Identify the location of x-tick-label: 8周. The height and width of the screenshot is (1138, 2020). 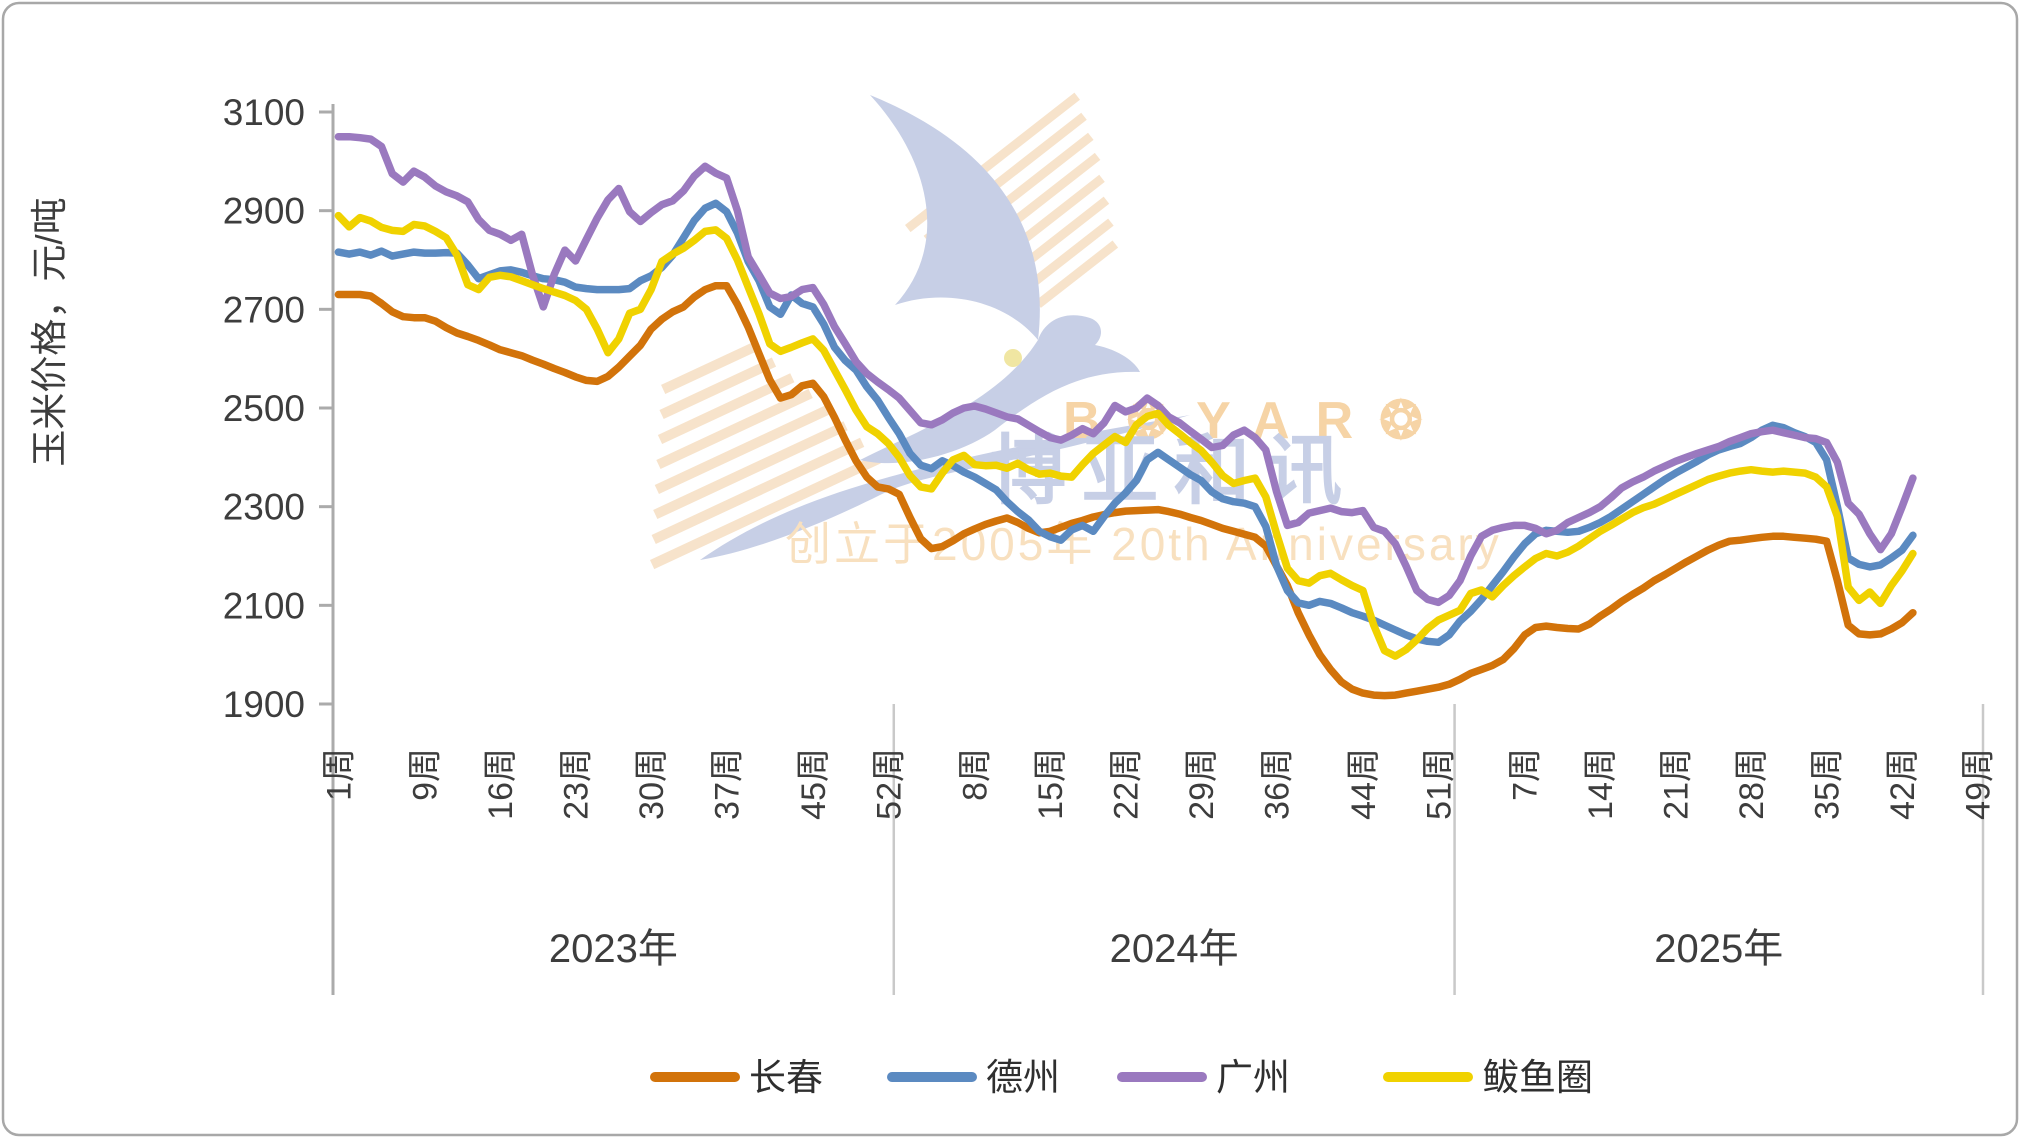
(976, 774).